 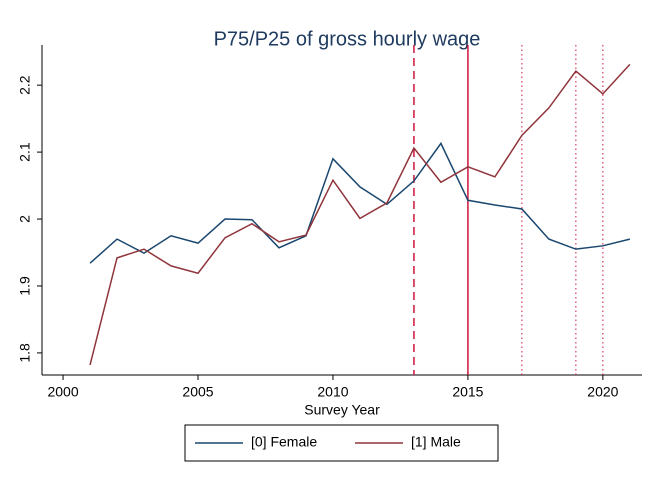 What do you see at coordinates (25, 152) in the screenshot?
I see `y-tick-label: 2.1` at bounding box center [25, 152].